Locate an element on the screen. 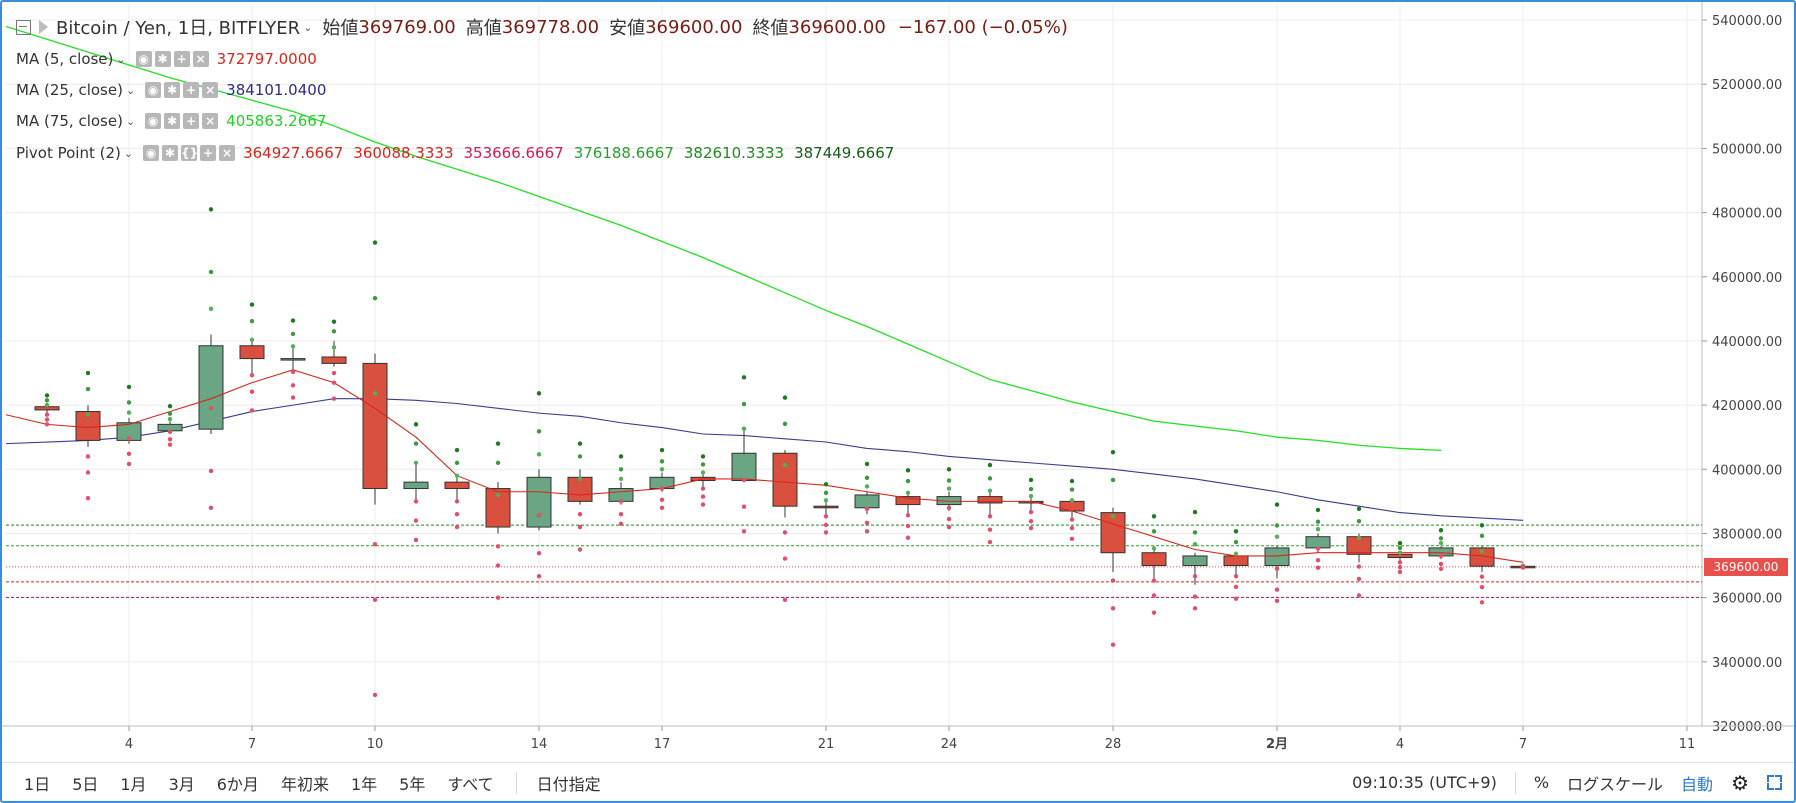 This screenshot has width=1796, height=803. pivot-s3-value: 353666.6667 is located at coordinates (513, 153).